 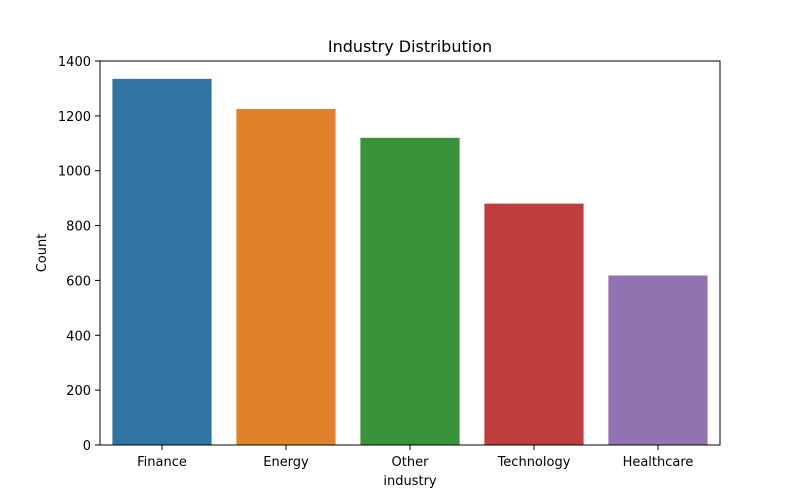 What do you see at coordinates (658, 462) in the screenshot?
I see `x-tick-label: Healthcare` at bounding box center [658, 462].